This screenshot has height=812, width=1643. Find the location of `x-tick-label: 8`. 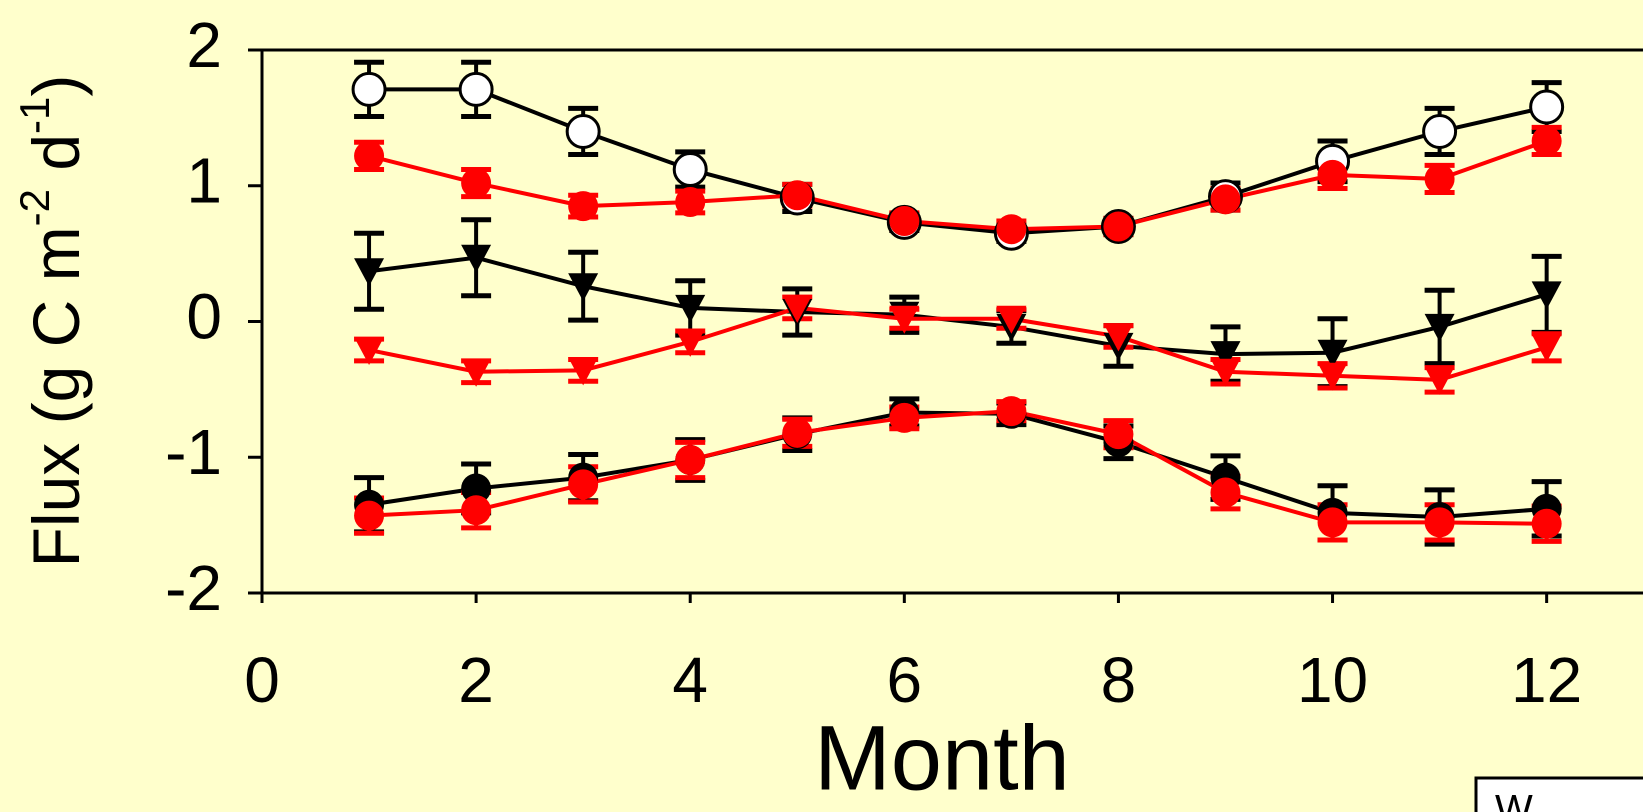

x-tick-label: 8 is located at coordinates (1119, 680).